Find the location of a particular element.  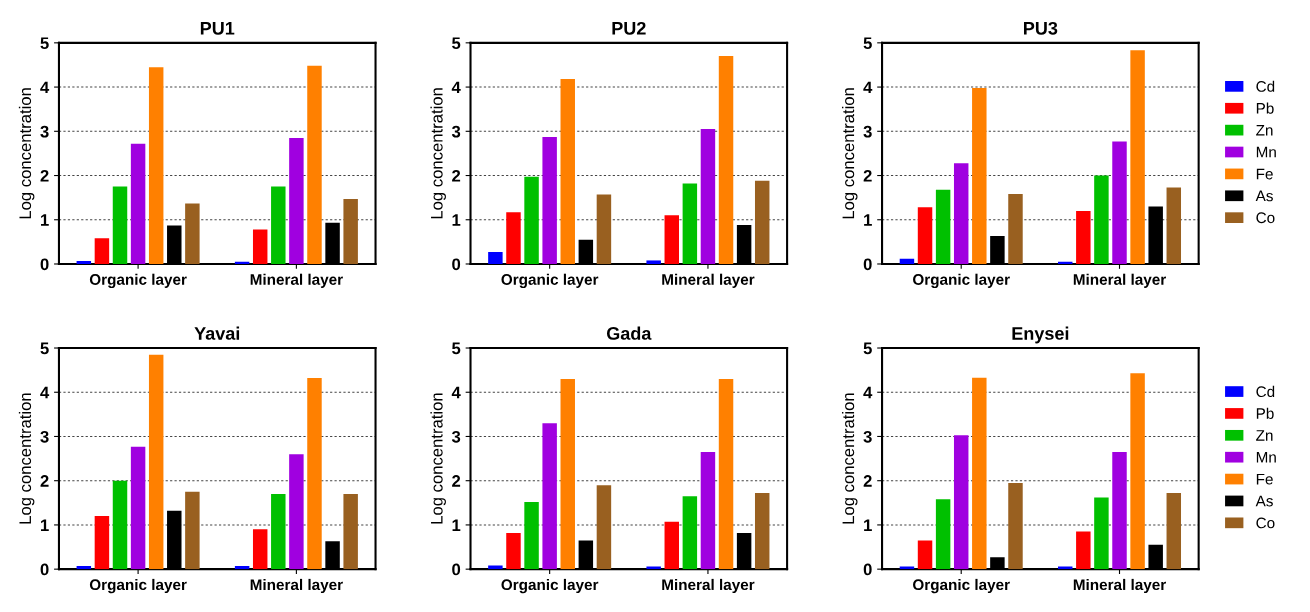

chart-title: Yavai is located at coordinates (217, 333).